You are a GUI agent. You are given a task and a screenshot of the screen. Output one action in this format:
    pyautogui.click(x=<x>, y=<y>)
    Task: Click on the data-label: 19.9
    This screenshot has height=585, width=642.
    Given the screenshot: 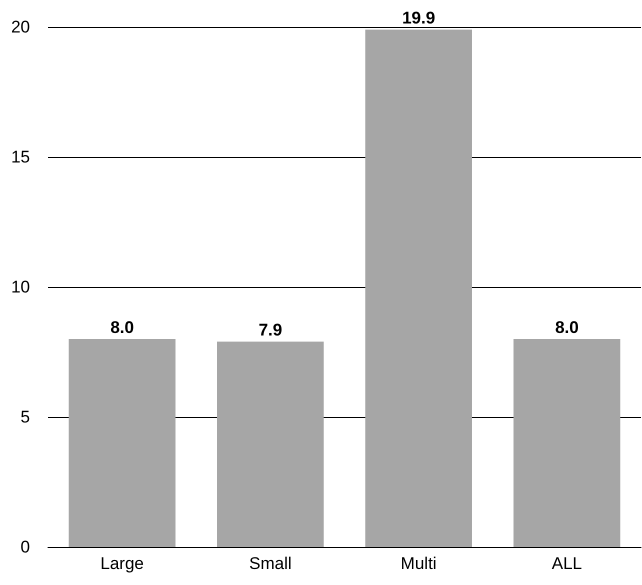 What is the action you would take?
    pyautogui.click(x=419, y=18)
    